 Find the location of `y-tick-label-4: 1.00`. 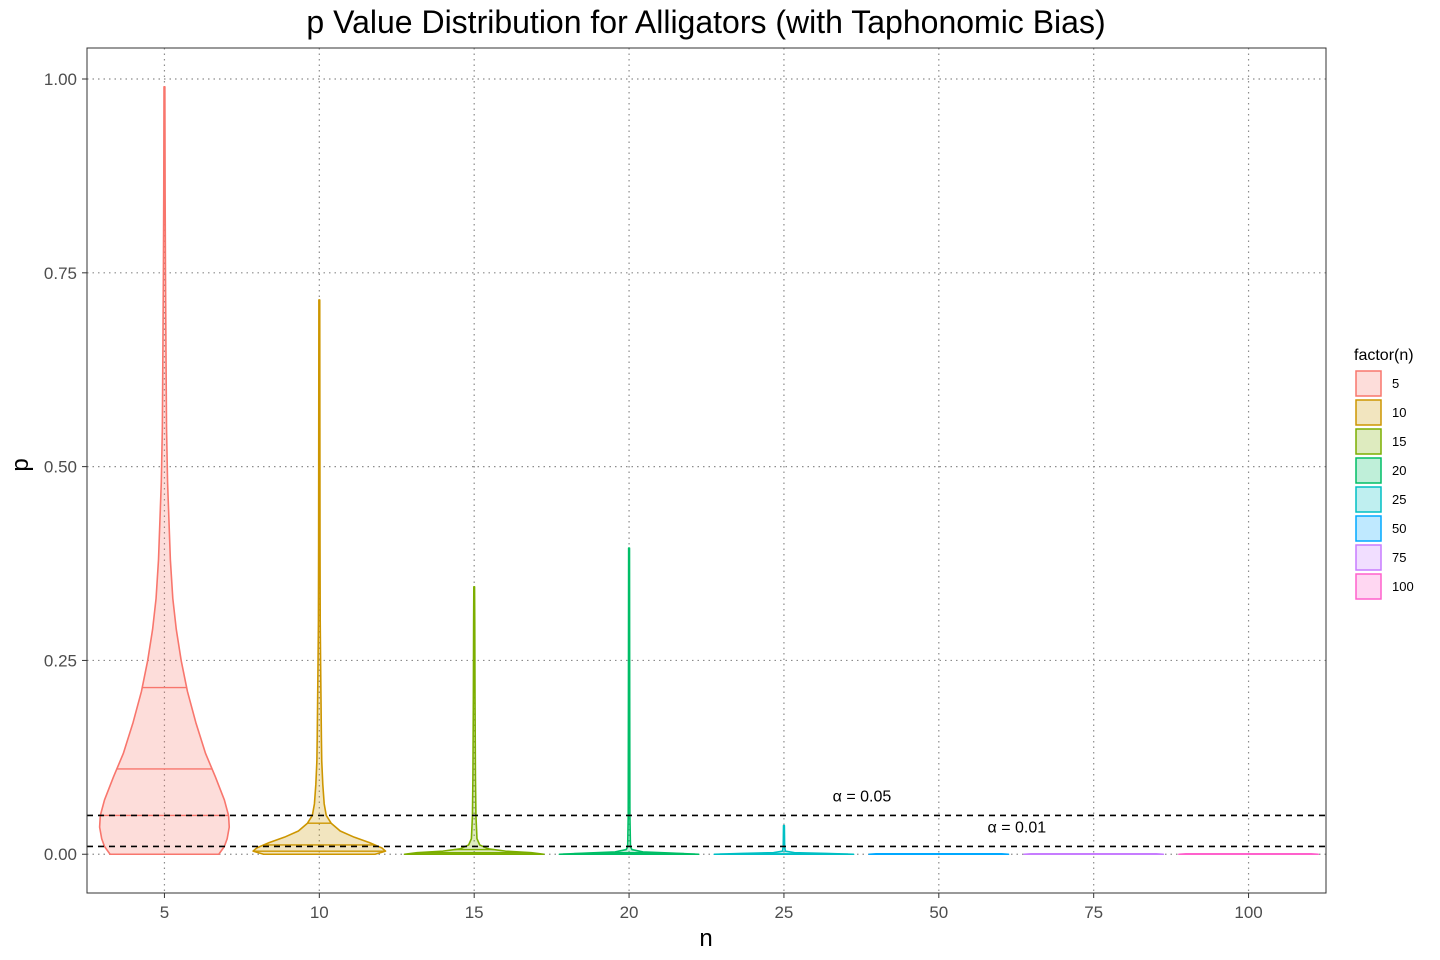

y-tick-label-4: 1.00 is located at coordinates (60, 79).